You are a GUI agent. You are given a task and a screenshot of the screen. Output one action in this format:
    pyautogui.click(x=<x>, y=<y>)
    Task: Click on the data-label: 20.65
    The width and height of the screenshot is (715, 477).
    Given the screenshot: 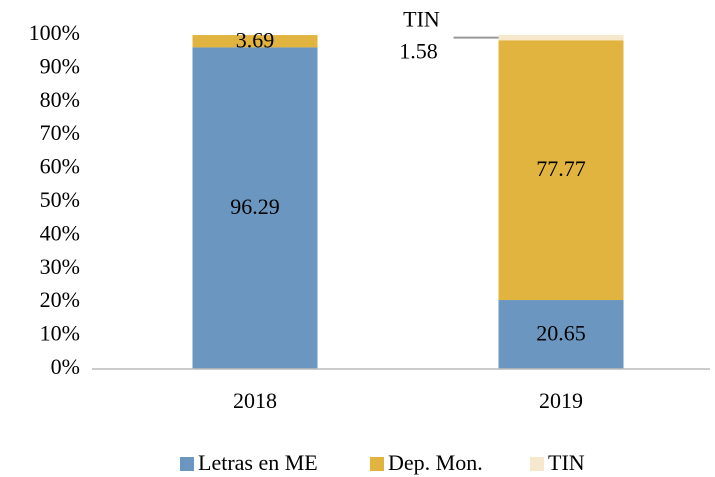 What is the action you would take?
    pyautogui.click(x=561, y=333)
    